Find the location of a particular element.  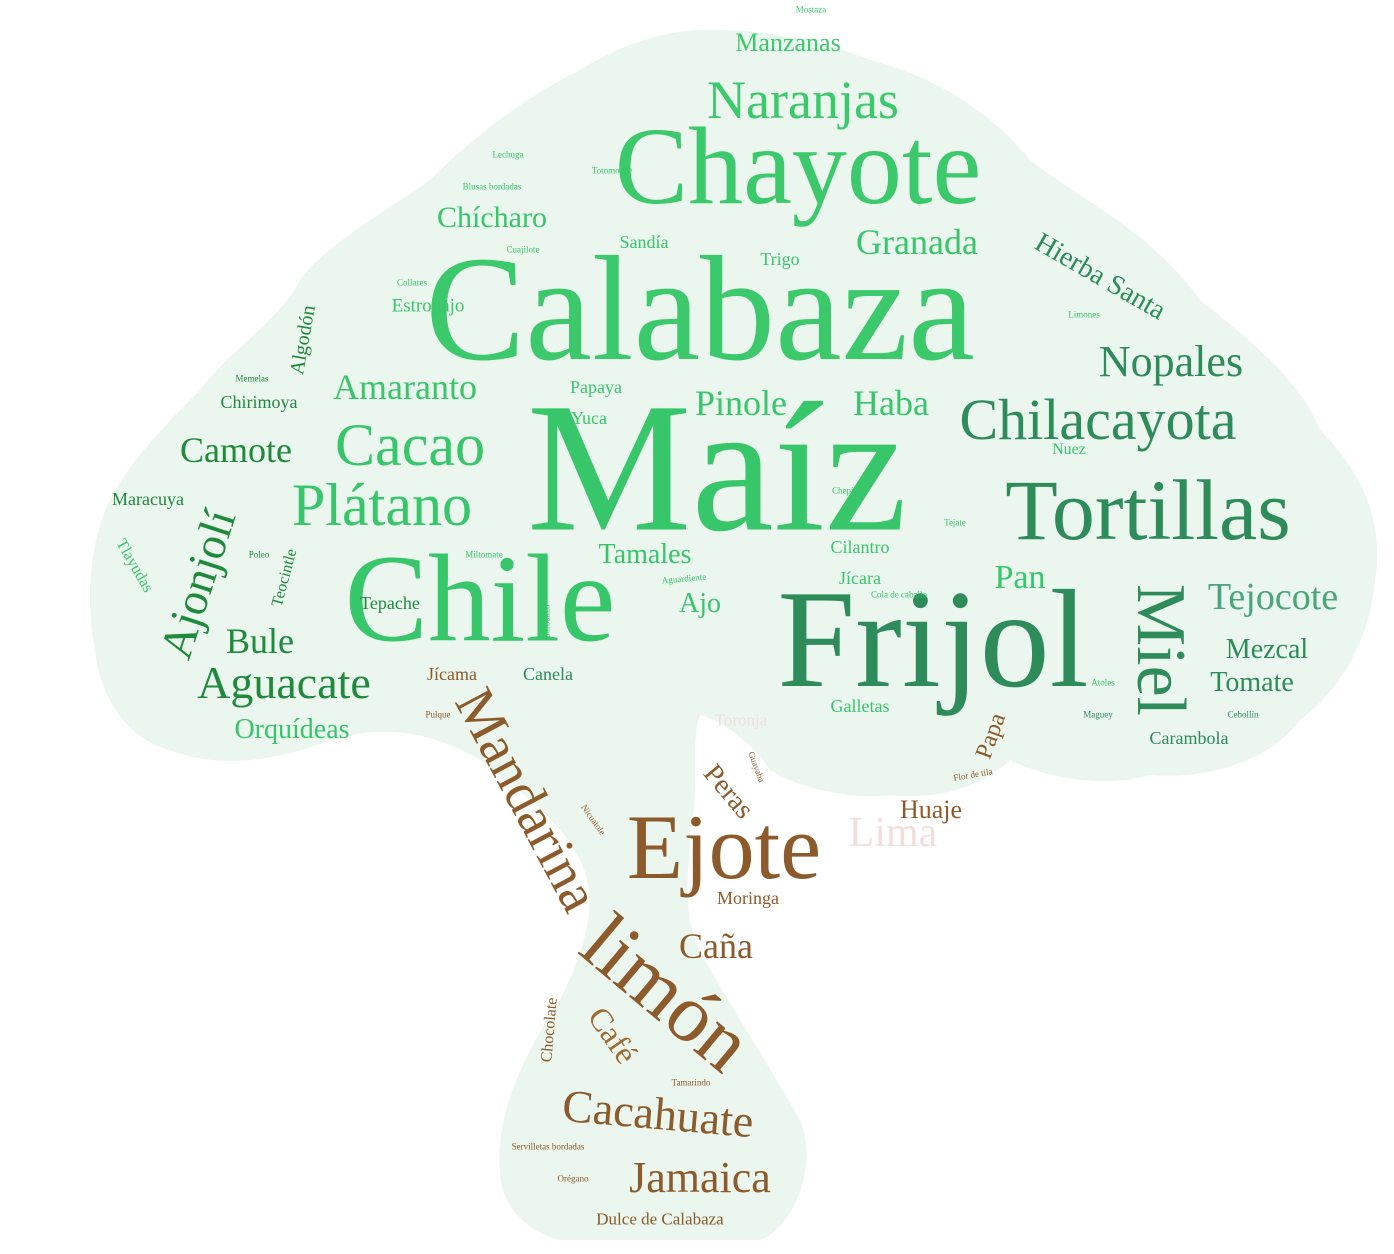

word-chilacayota: Chilacayota is located at coordinates (1098, 419).